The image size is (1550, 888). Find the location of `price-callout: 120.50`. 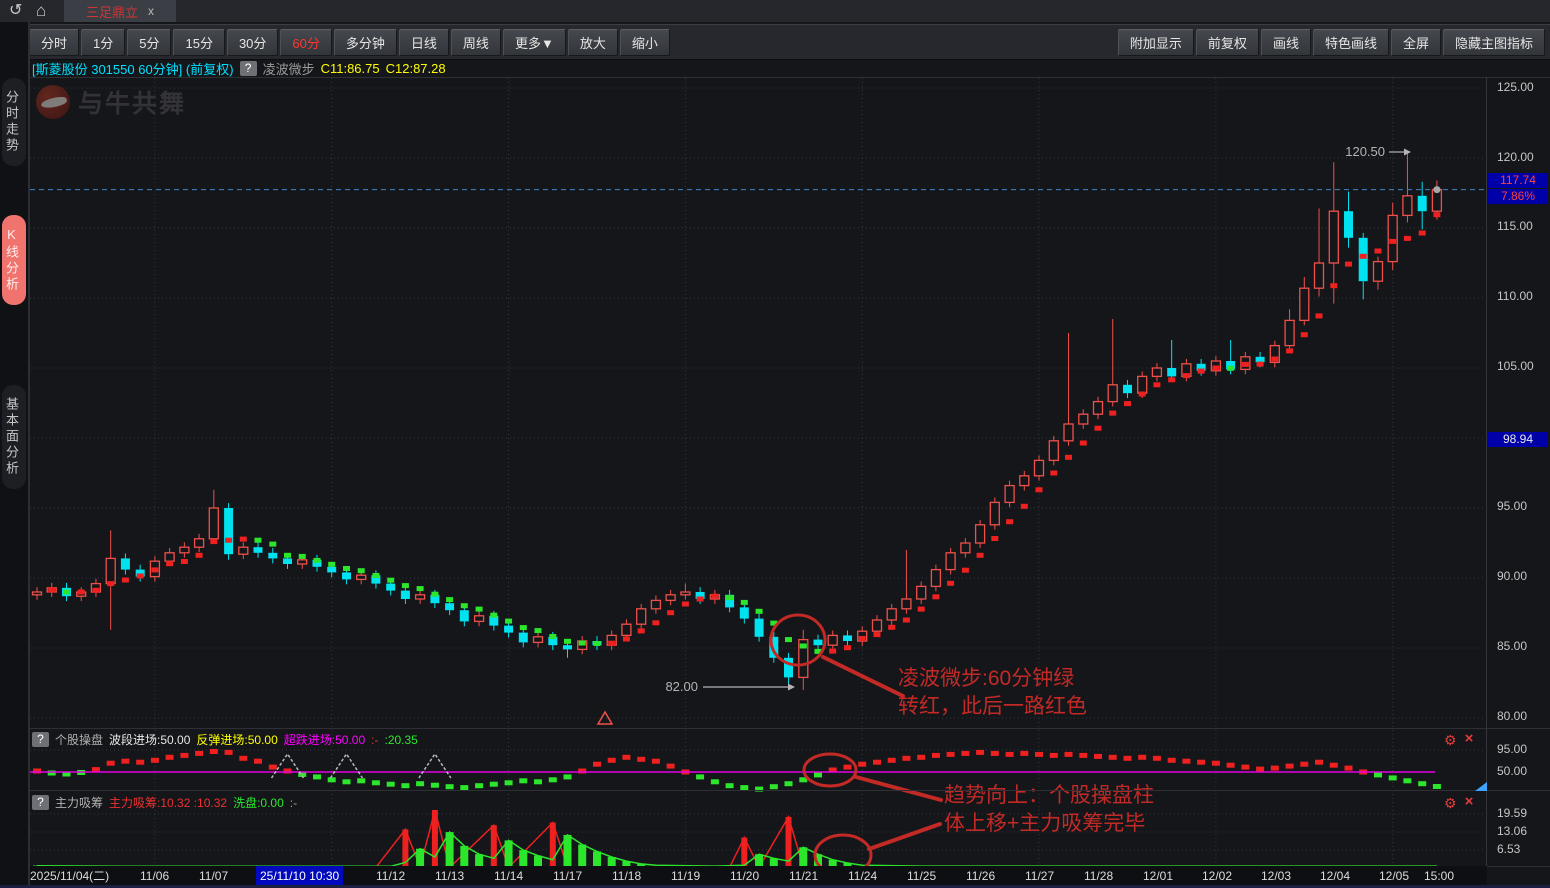

price-callout: 120.50 is located at coordinates (1365, 151).